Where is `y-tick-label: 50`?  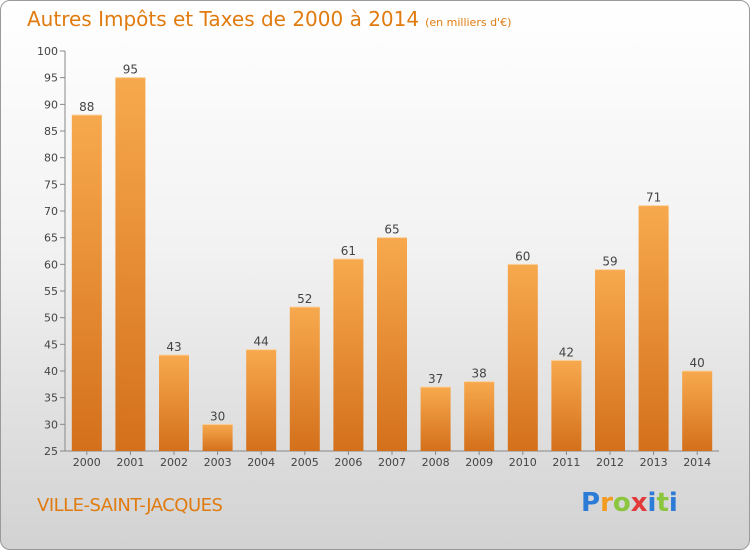
y-tick-label: 50 is located at coordinates (51, 318).